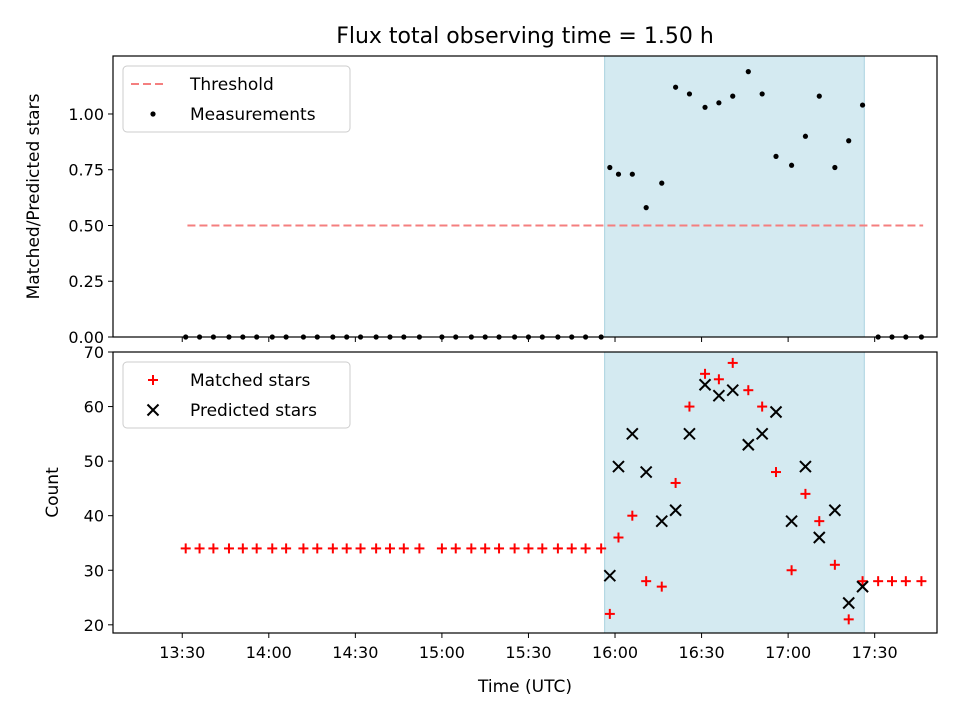 The height and width of the screenshot is (720, 960). I want to click on bottom-point-1-12-b, so click(776, 412).